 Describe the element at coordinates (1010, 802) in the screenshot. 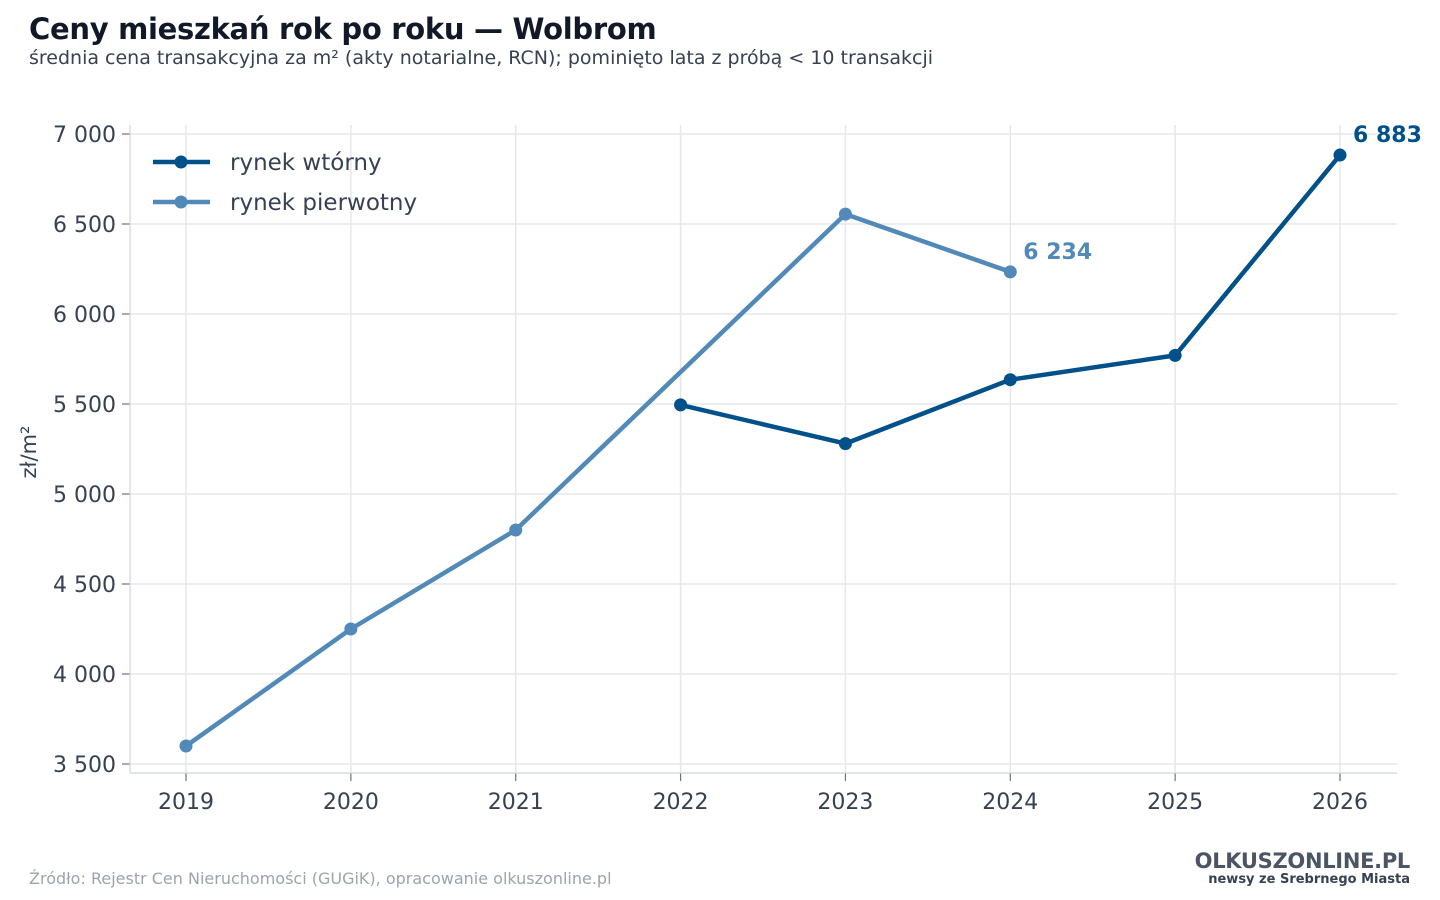

I see `x-tick-label: 2024` at that location.